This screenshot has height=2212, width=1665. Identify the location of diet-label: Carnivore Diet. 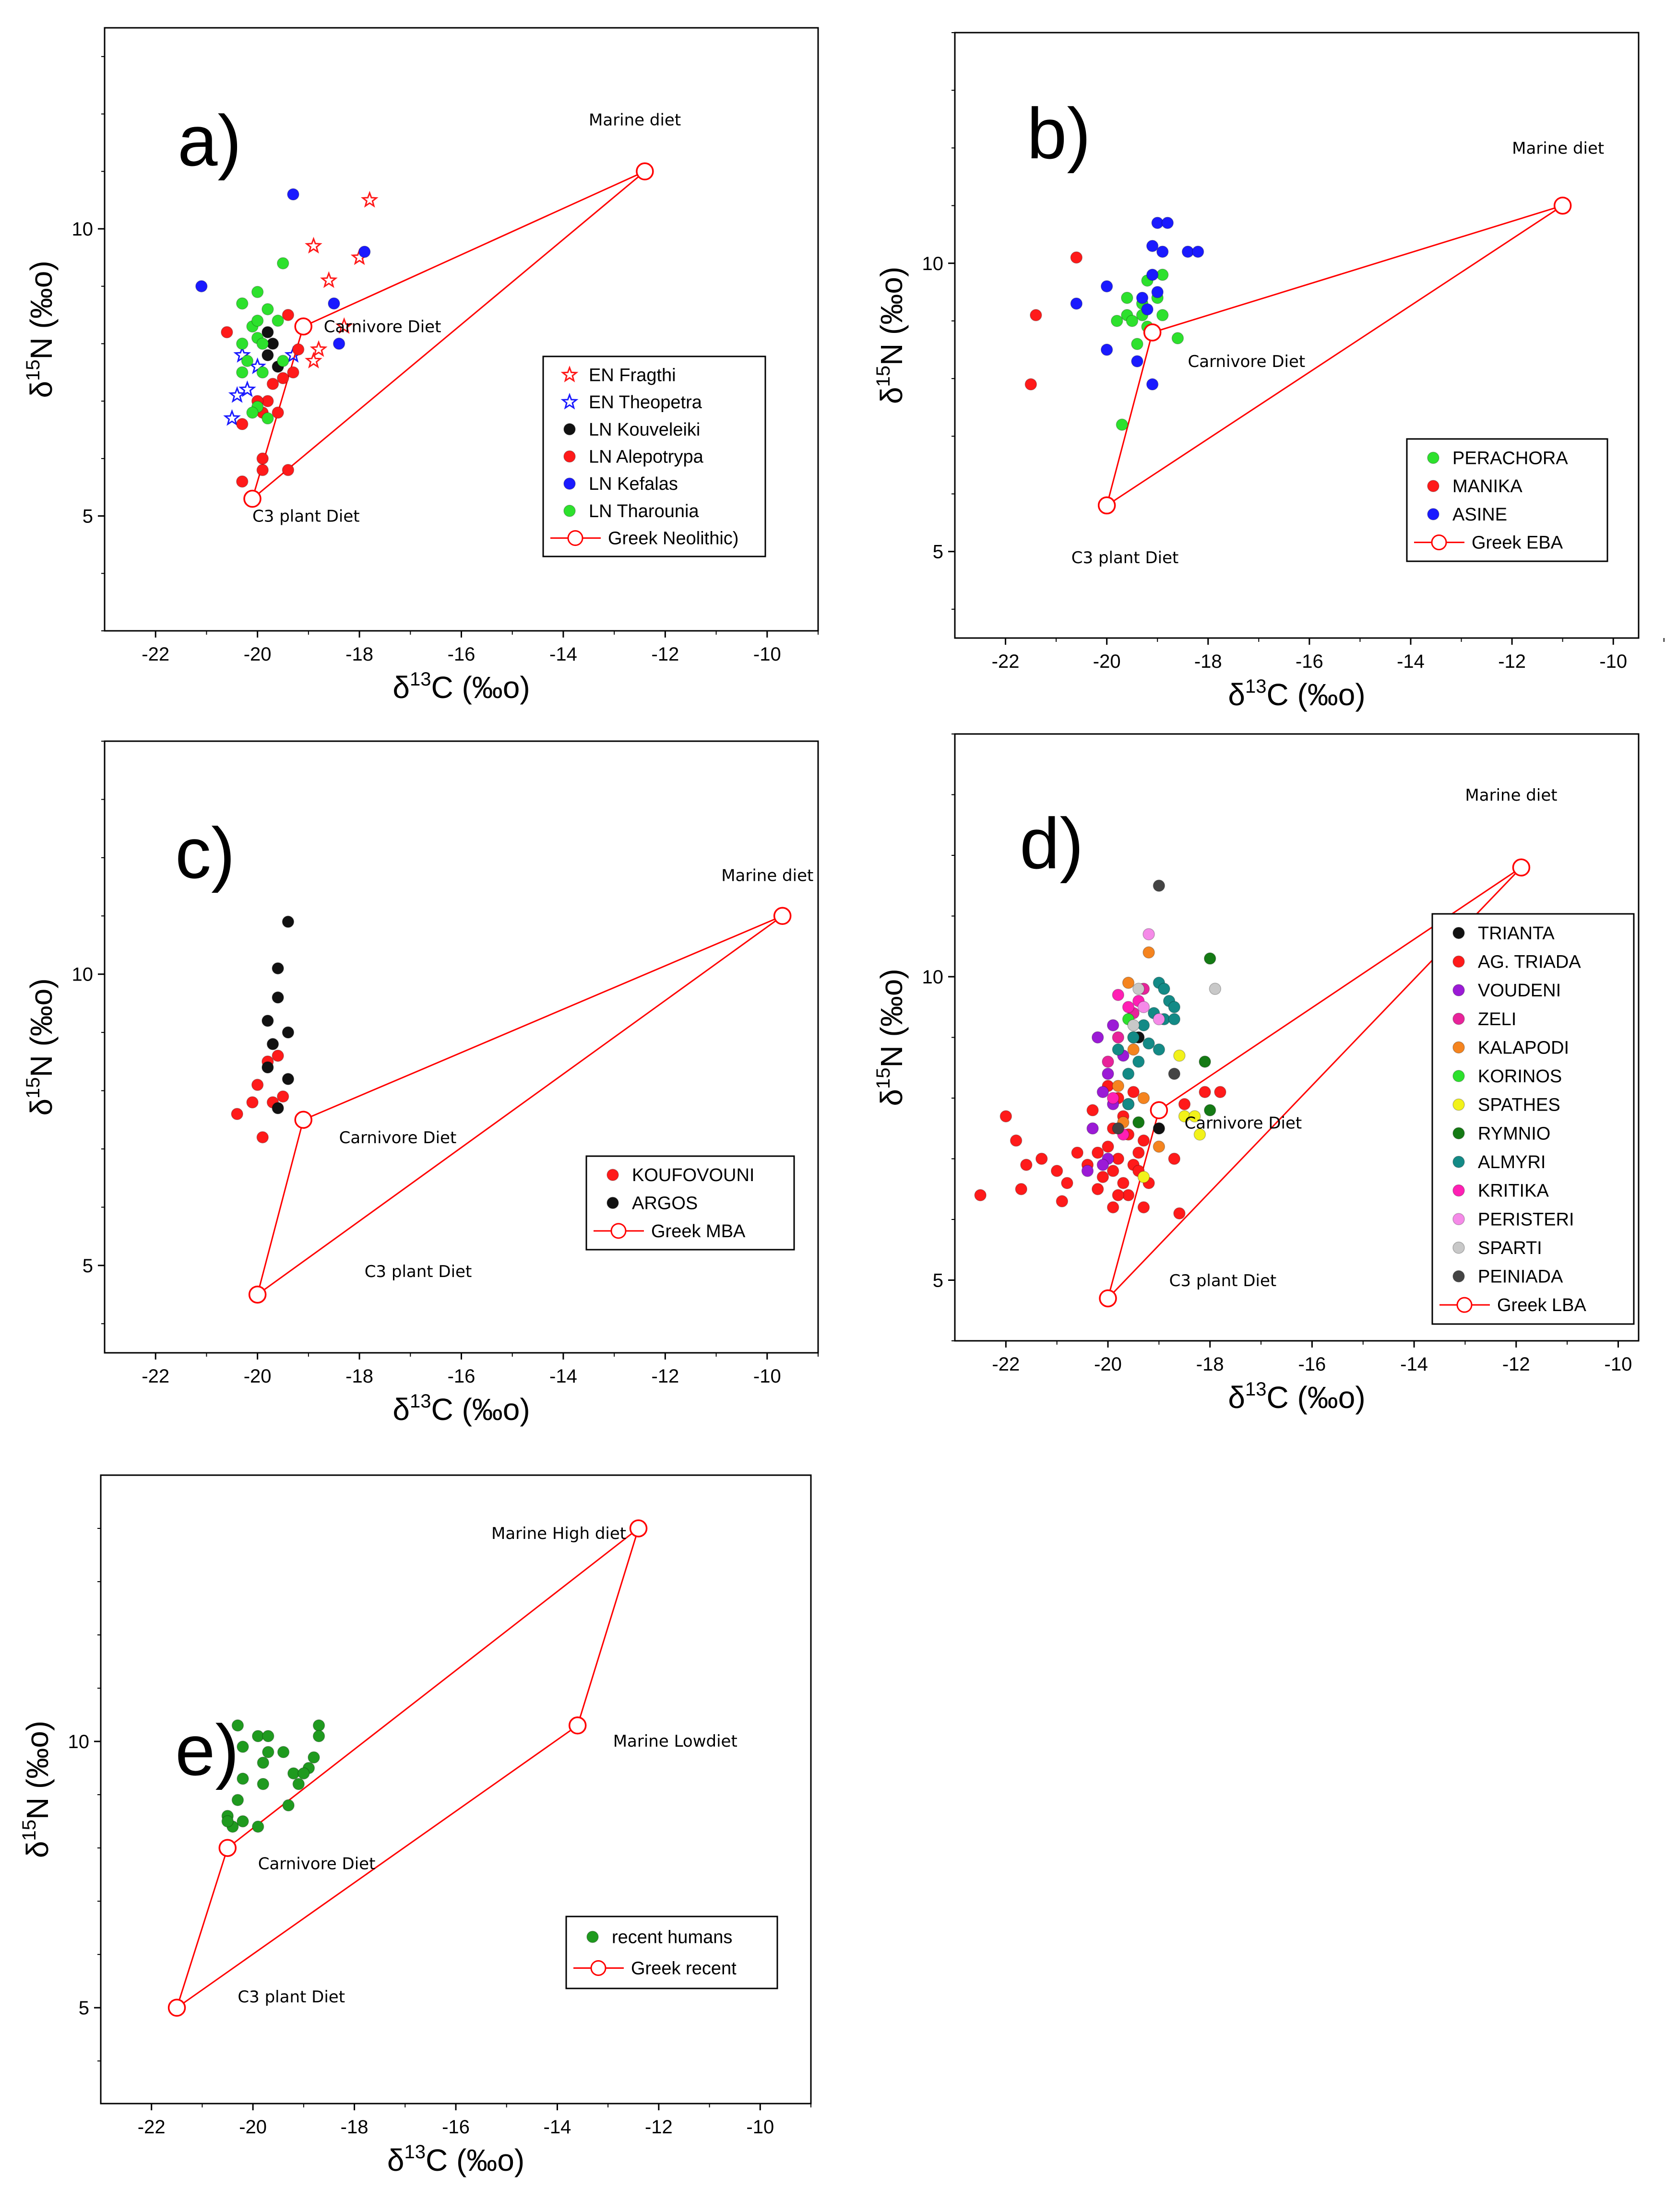
(317, 1864).